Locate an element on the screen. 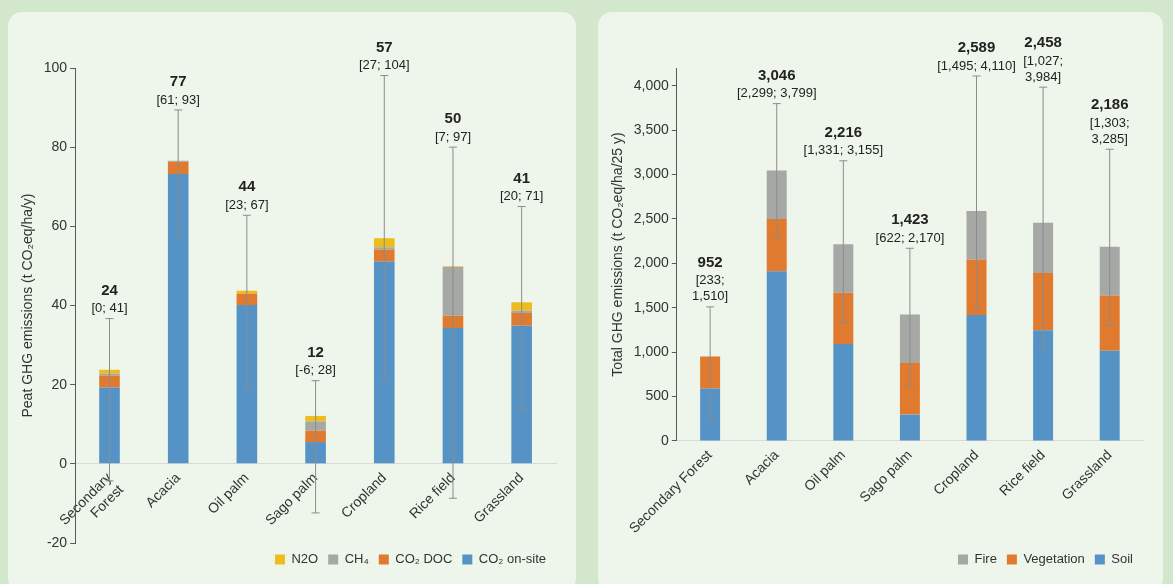  y-tick-label: 4,000 is located at coordinates (651, 84).